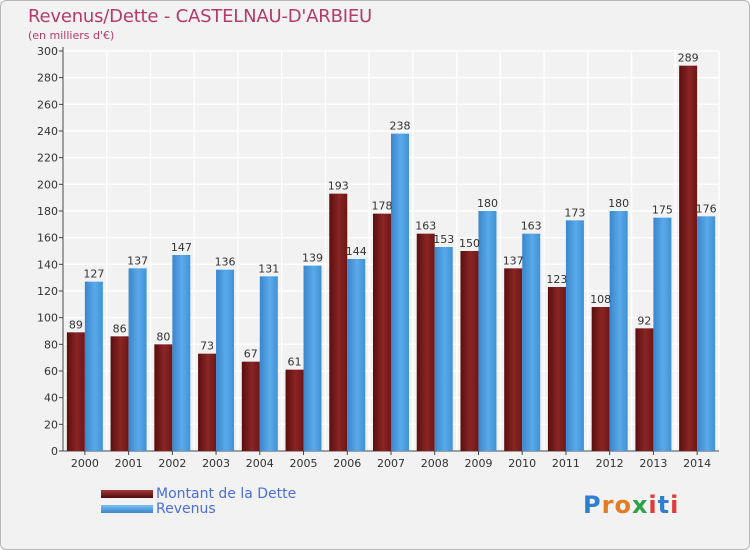 The height and width of the screenshot is (550, 750). Describe the element at coordinates (435, 463) in the screenshot. I see `x-tick-label: 2008` at that location.